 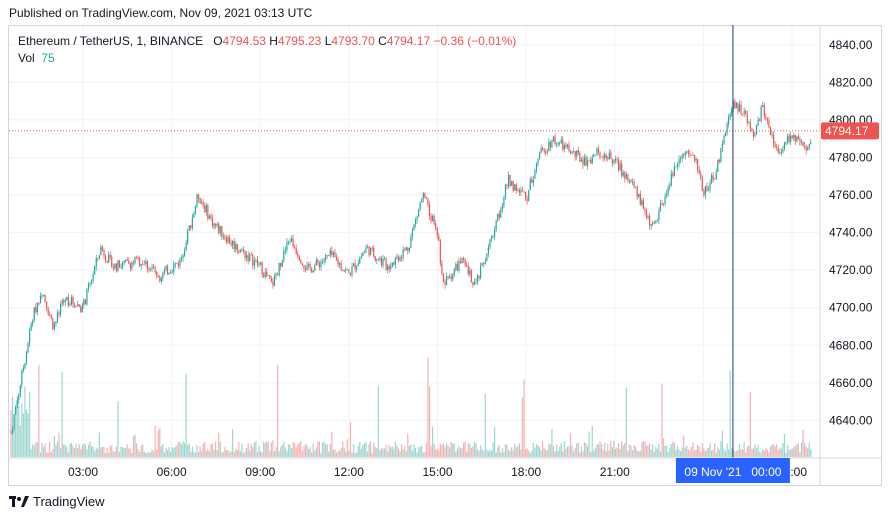 What do you see at coordinates (111, 41) in the screenshot?
I see `symbol-label: Ethereum / TetherUS, 1, BINANCE` at bounding box center [111, 41].